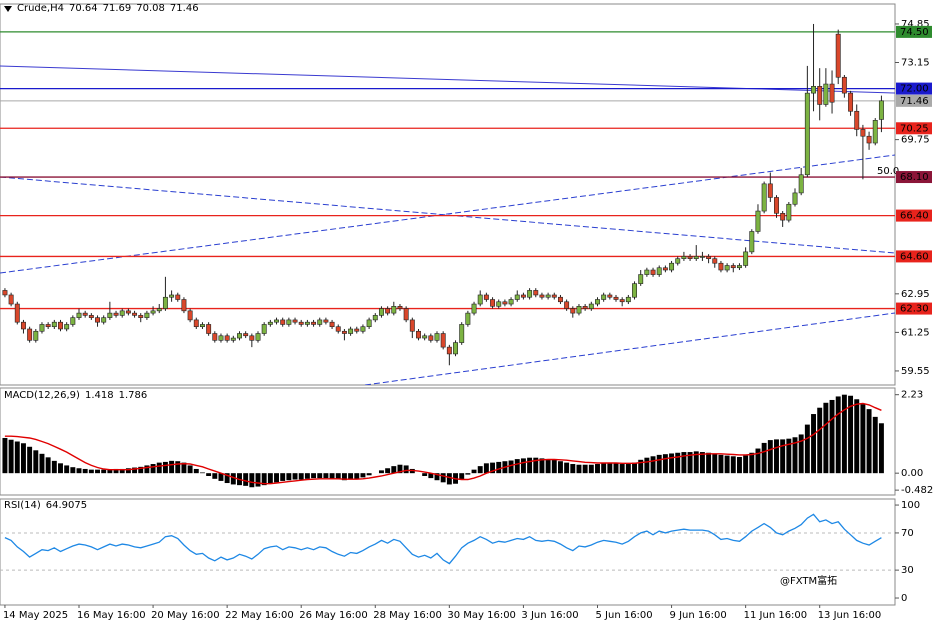 The height and width of the screenshot is (624, 936). What do you see at coordinates (808, 580) in the screenshot?
I see `watermark: @FXTM富拓` at bounding box center [808, 580].